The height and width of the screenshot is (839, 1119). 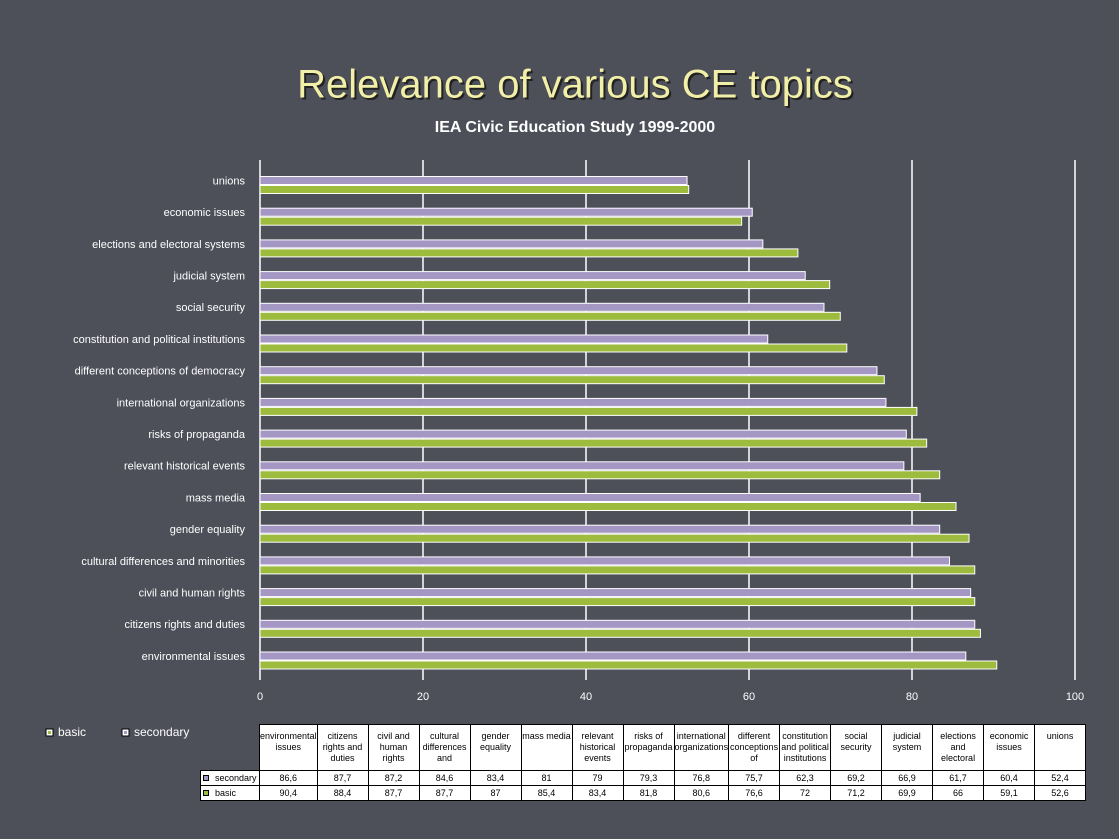 What do you see at coordinates (208, 530) in the screenshot?
I see `y-tick-label: gender equality` at bounding box center [208, 530].